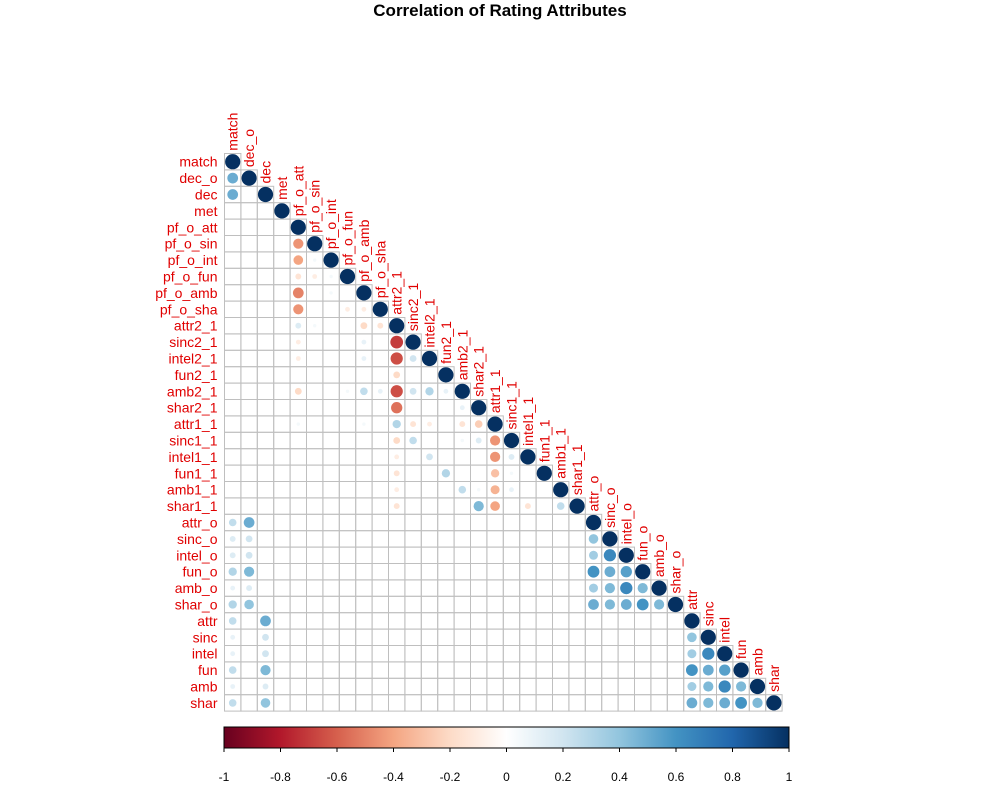 This screenshot has width=1000, height=799. Describe the element at coordinates (450, 777) in the screenshot. I see `colorbar-tick-label: -0.2` at that location.